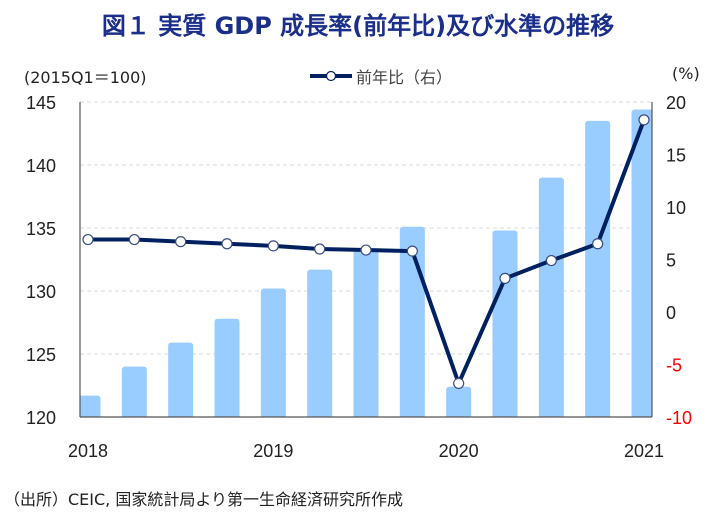 This screenshot has height=516, width=716. What do you see at coordinates (204, 499) in the screenshot?
I see `source-note: （出所）CEIC, 国家統計局より第一生命経済研究所作成` at bounding box center [204, 499].